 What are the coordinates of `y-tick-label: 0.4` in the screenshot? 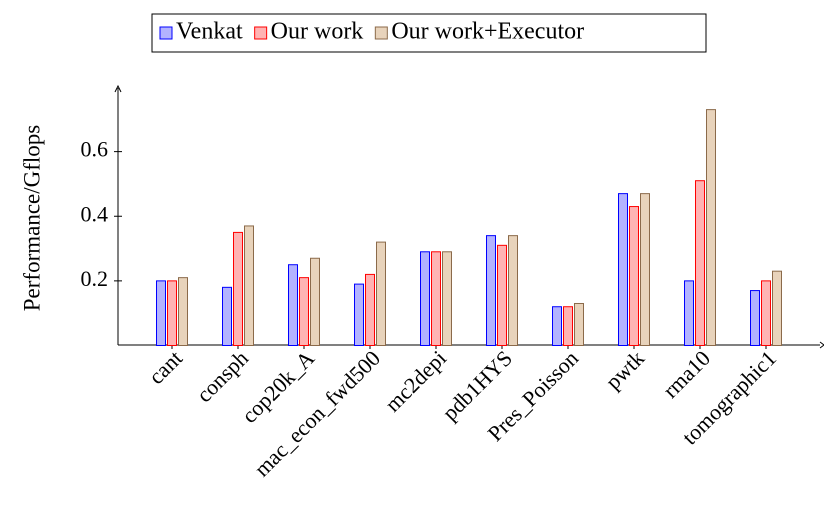 It's located at (95, 213).